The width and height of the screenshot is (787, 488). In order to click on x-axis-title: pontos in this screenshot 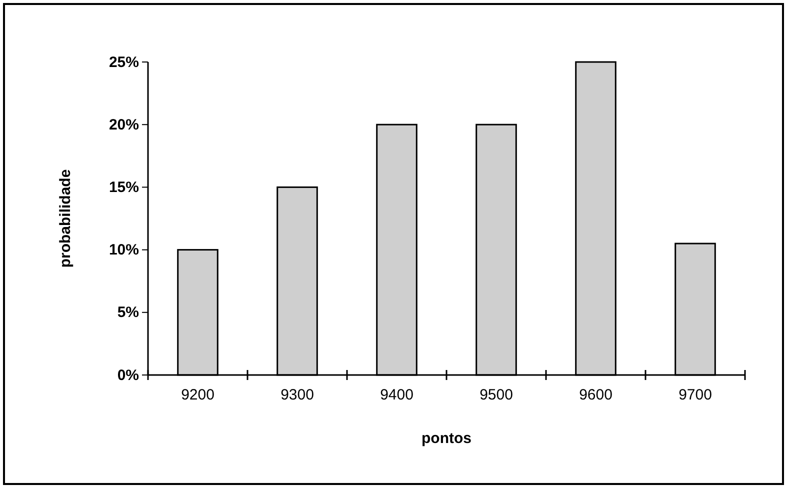, I will do `click(447, 438)`.